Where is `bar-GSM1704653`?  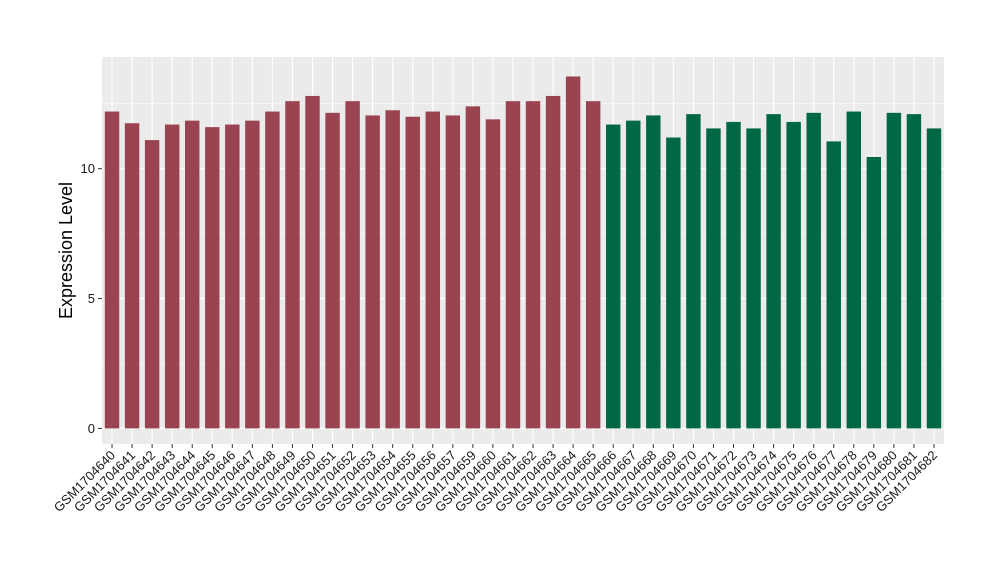
bar-GSM1704653 is located at coordinates (372, 272).